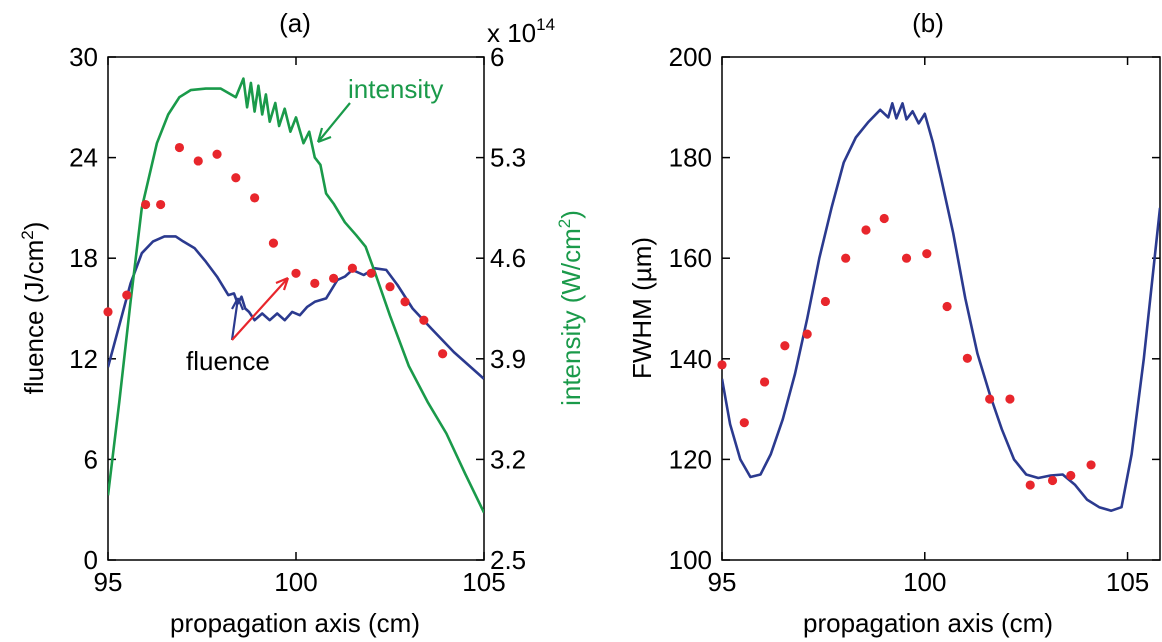 This screenshot has width=1162, height=642. I want to click on y-right-tick-label: 6, so click(497, 57).